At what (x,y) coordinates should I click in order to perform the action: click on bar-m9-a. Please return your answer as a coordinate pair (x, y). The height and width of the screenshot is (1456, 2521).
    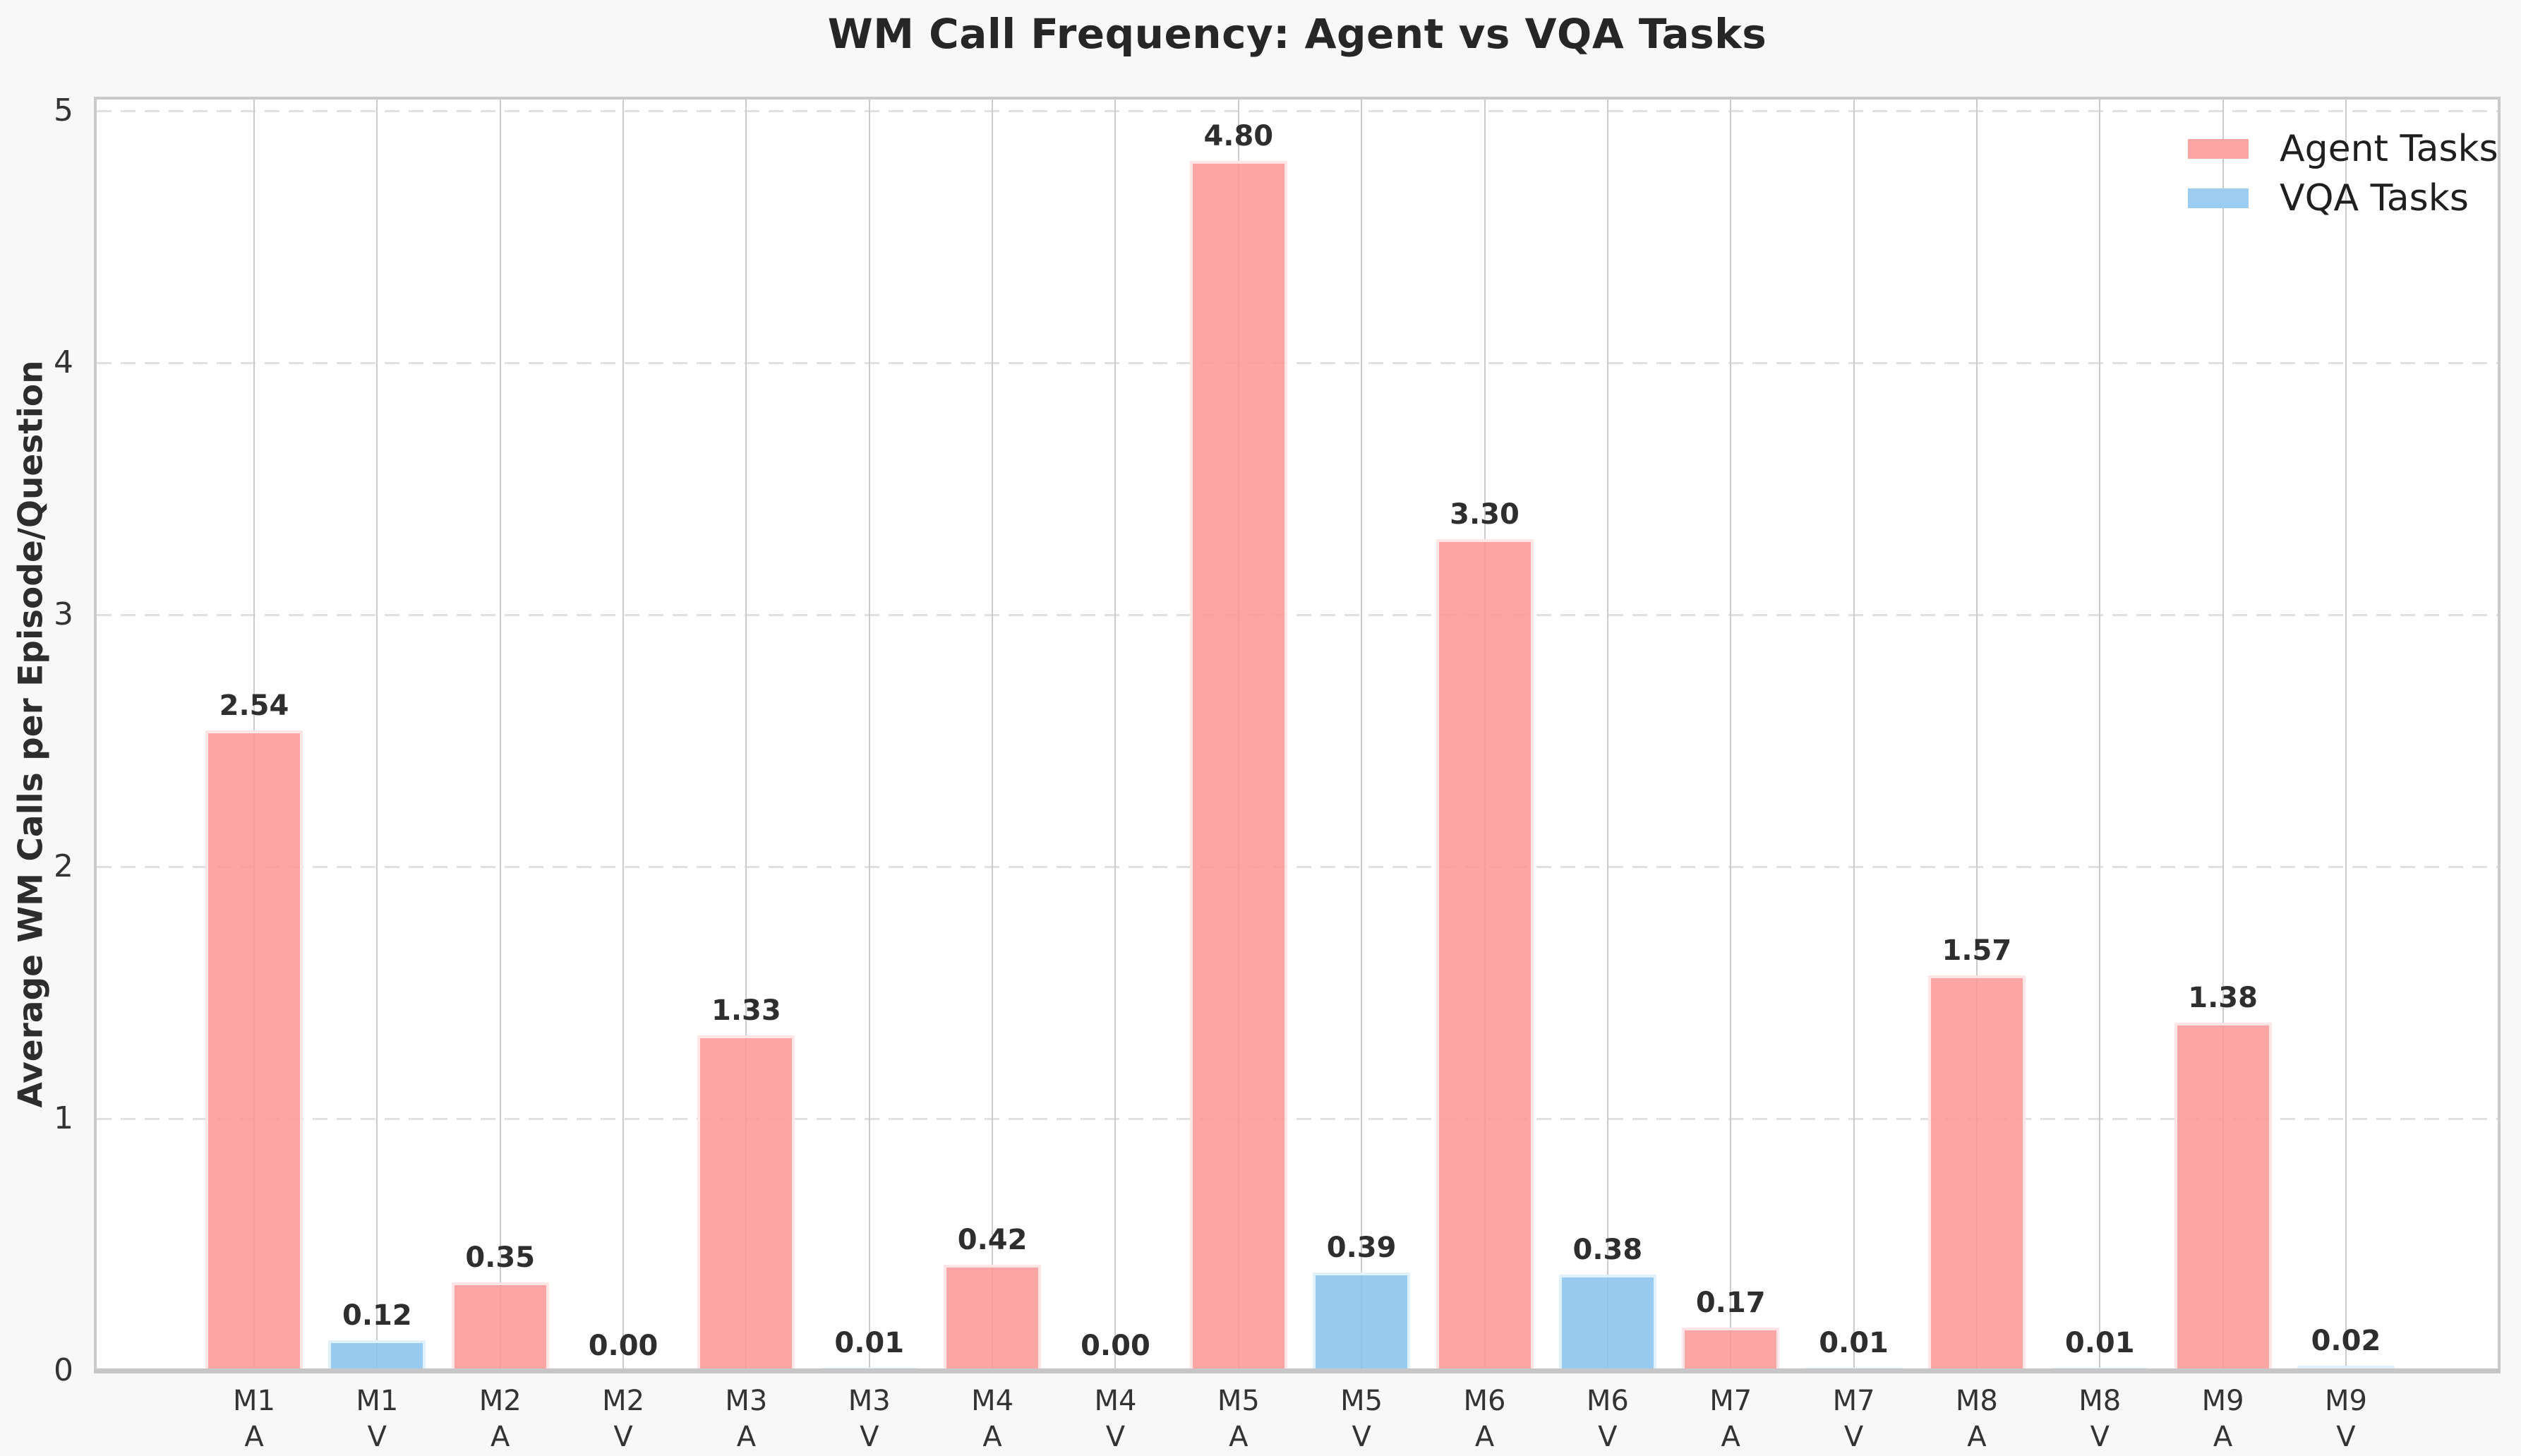
    Looking at the image, I should click on (2223, 1198).